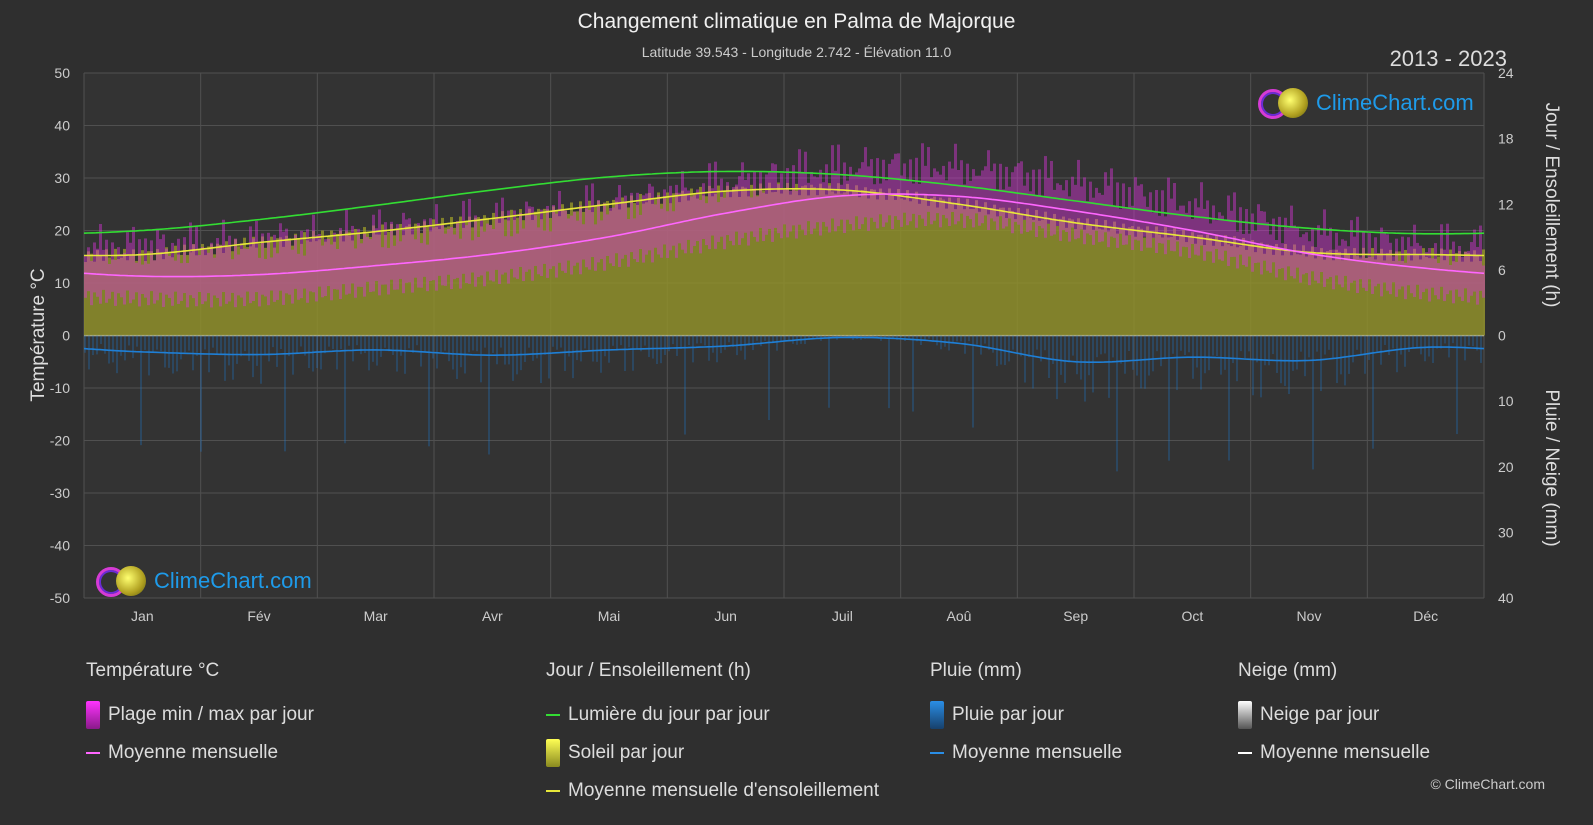 The width and height of the screenshot is (1593, 825). Describe the element at coordinates (1192, 616) in the screenshot. I see `month-label: Oct` at that location.